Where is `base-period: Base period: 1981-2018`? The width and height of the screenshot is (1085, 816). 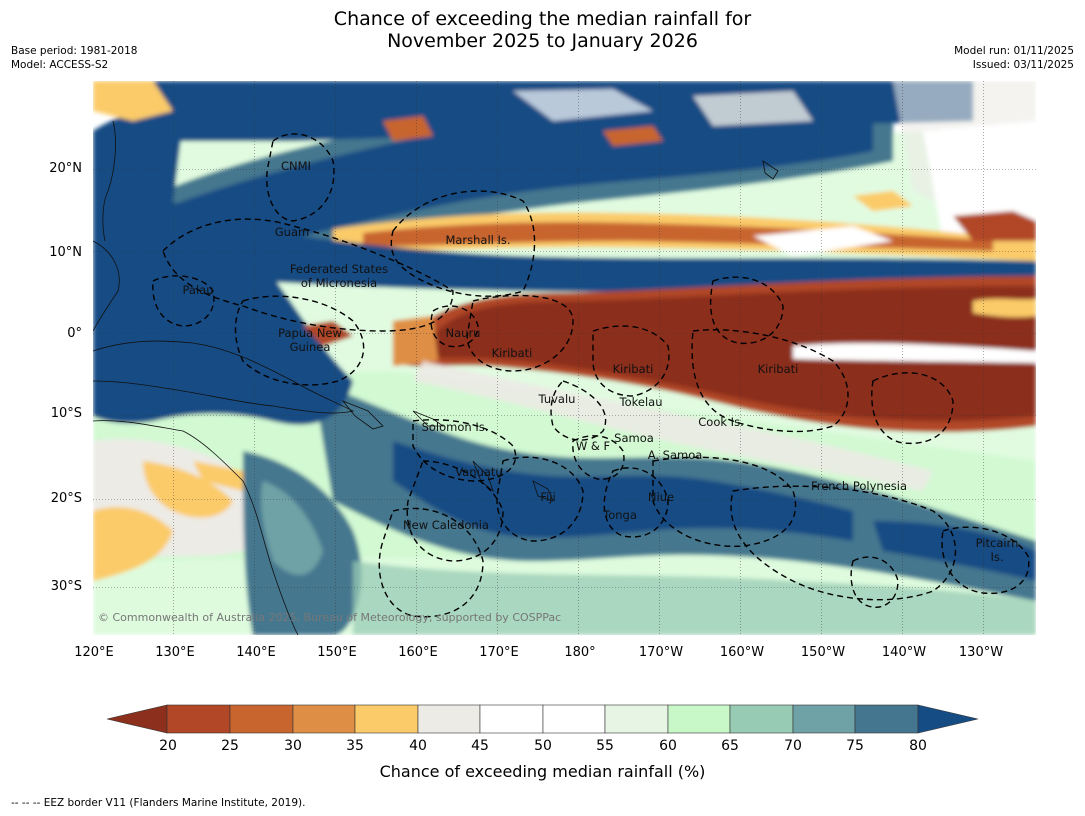 base-period: Base period: 1981-2018 is located at coordinates (74, 51).